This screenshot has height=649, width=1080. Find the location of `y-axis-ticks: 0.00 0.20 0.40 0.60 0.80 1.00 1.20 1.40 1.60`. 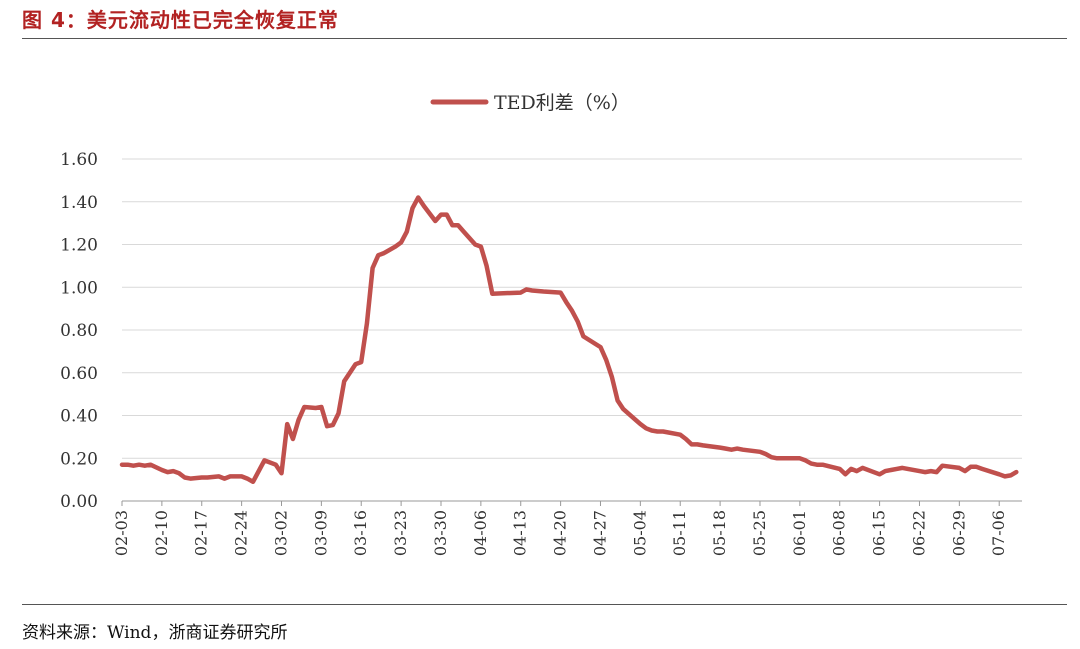

y-axis-ticks: 0.00 0.20 0.40 0.60 0.80 1.00 1.20 1.40 1.60 is located at coordinates (79, 331).